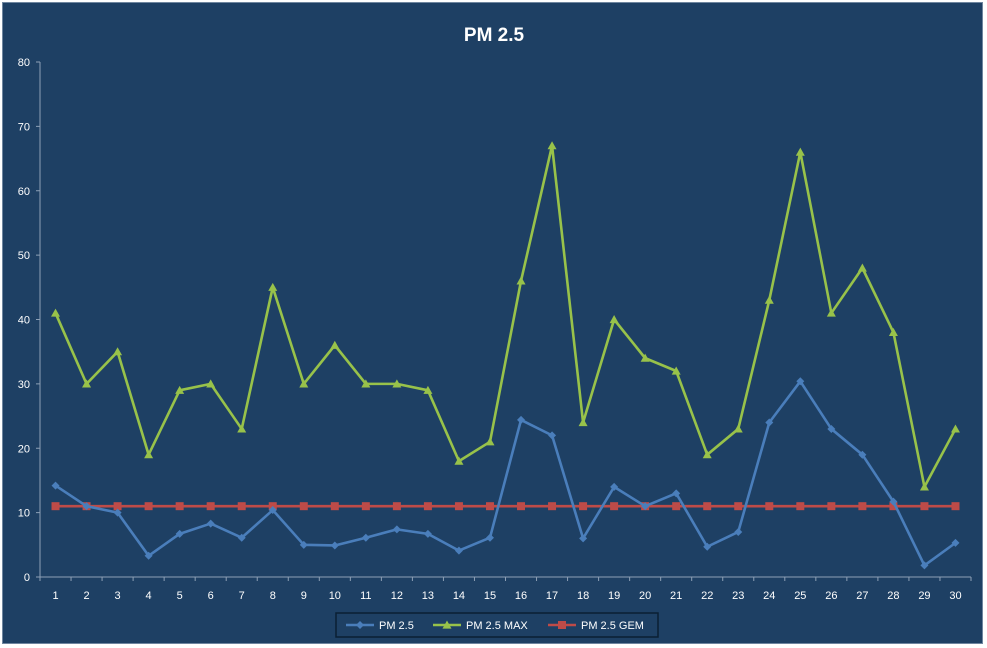 This screenshot has width=987, height=648. What do you see at coordinates (24, 256) in the screenshot?
I see `y-tick-label: 50` at bounding box center [24, 256].